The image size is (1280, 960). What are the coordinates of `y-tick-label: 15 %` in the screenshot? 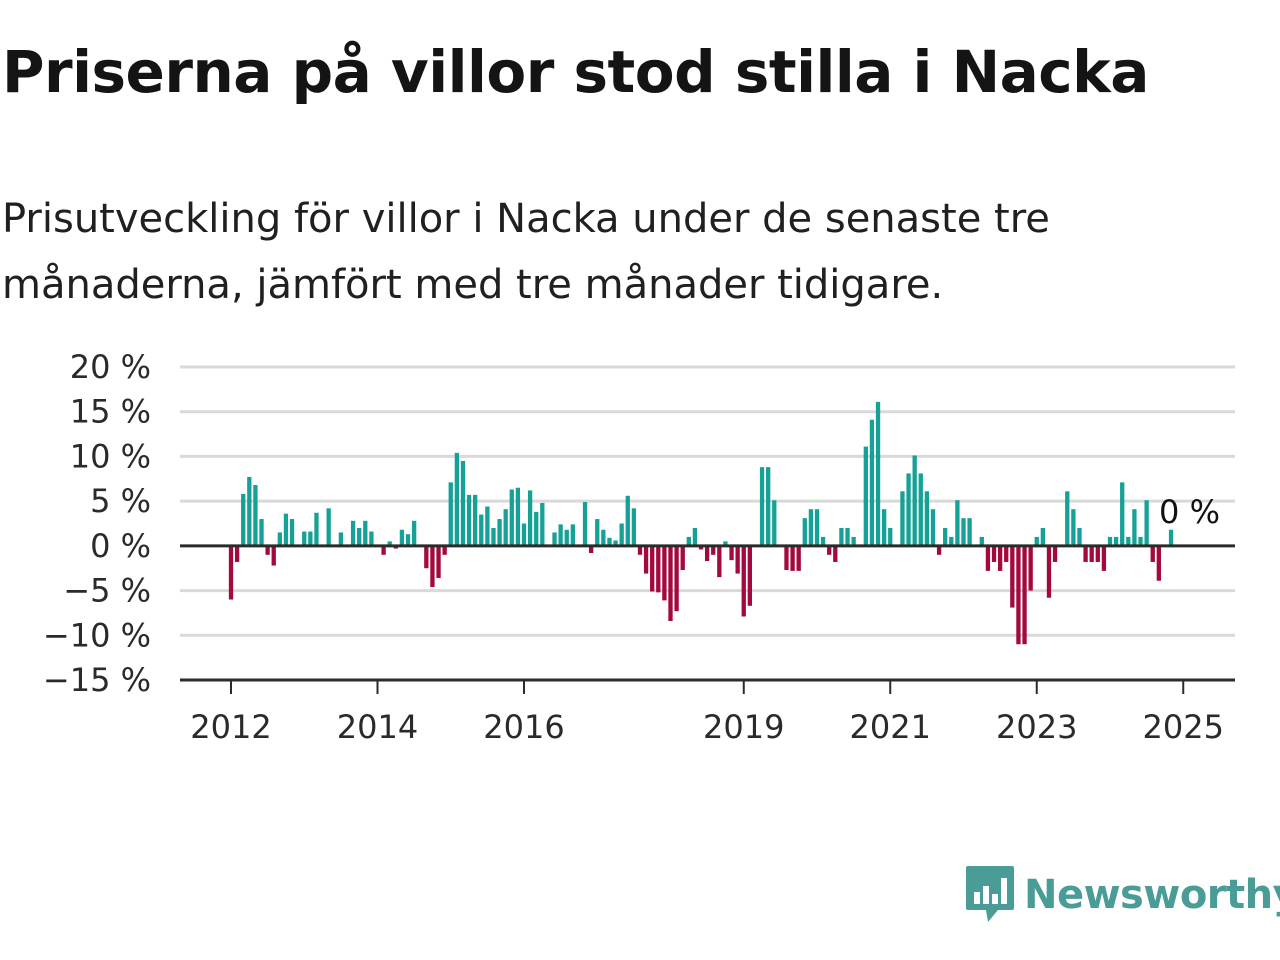 It's located at (110, 412).